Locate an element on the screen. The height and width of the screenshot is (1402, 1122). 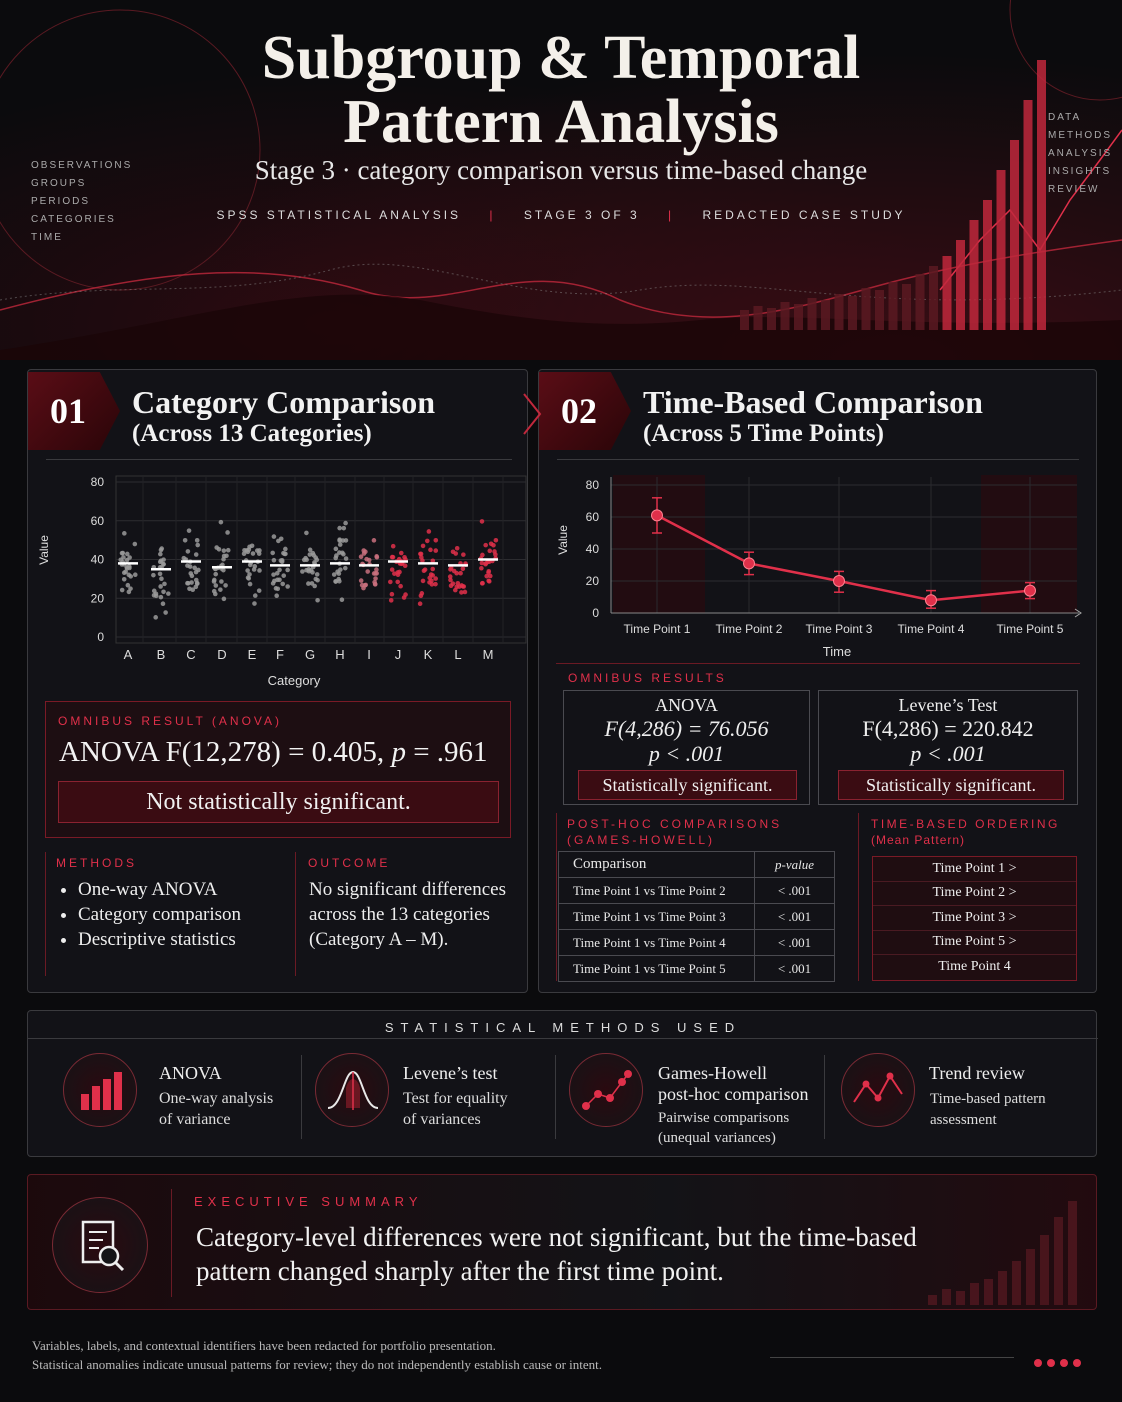
y-tick-label: 0 is located at coordinates (595, 613).